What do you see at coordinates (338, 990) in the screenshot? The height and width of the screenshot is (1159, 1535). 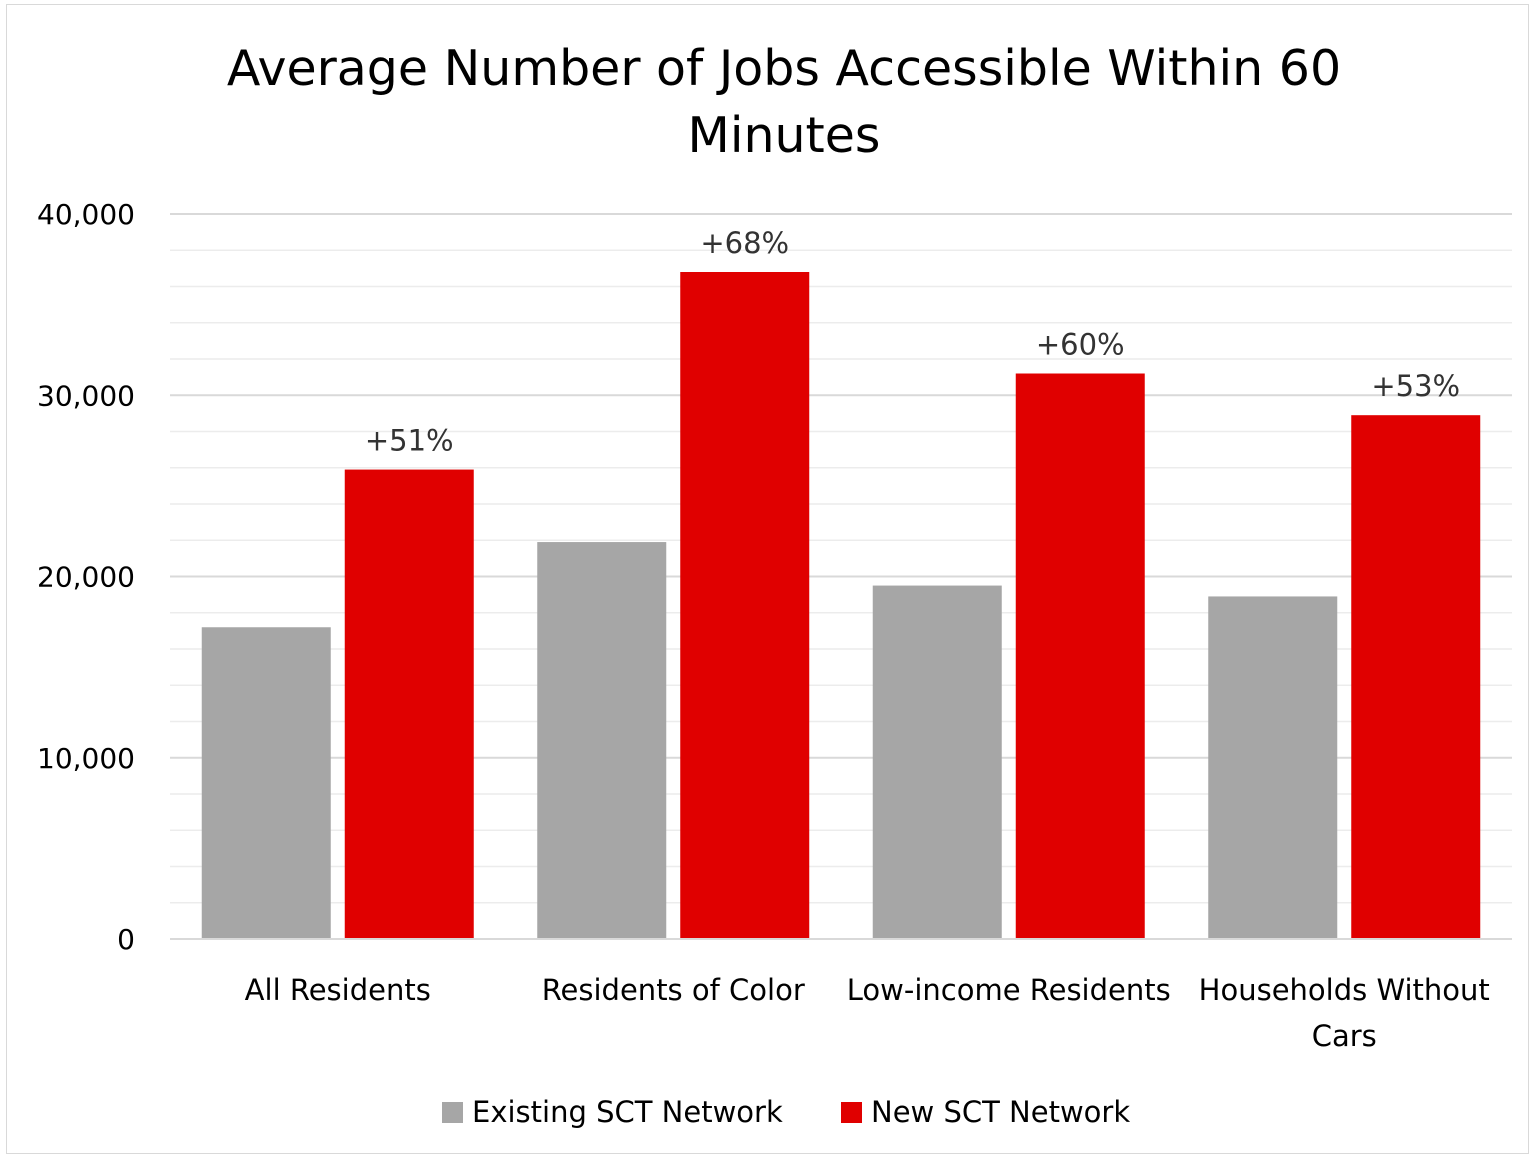 I see `category-label: All Residents` at bounding box center [338, 990].